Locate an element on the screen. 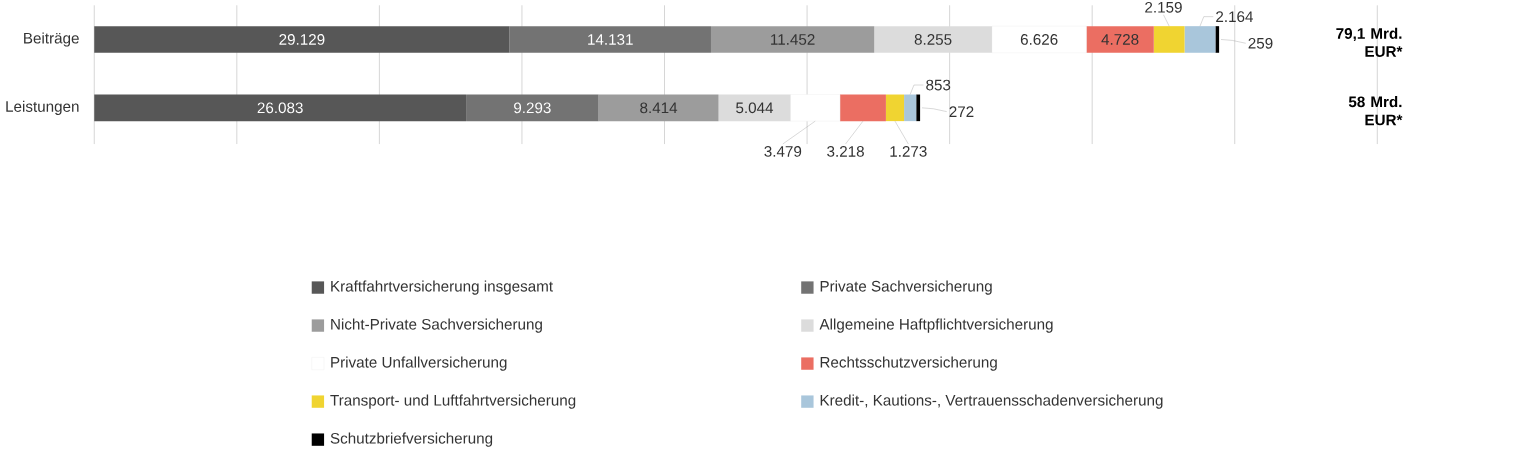 The width and height of the screenshot is (1534, 455). data-label: 9.293 is located at coordinates (532, 108).